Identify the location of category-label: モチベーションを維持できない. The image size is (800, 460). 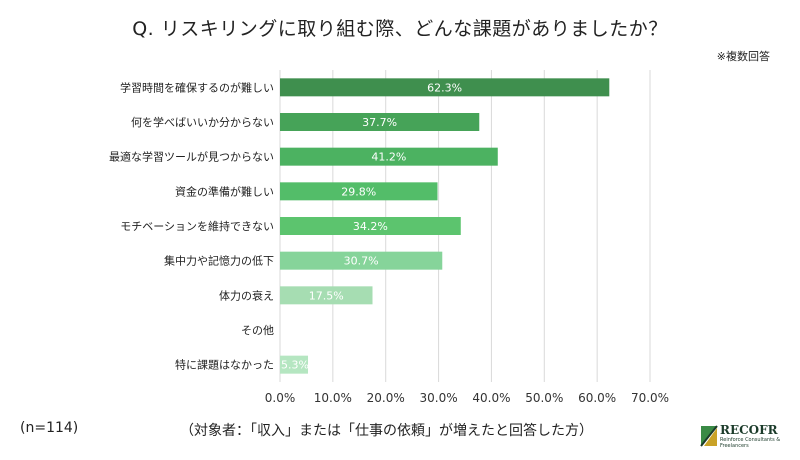
(197, 226).